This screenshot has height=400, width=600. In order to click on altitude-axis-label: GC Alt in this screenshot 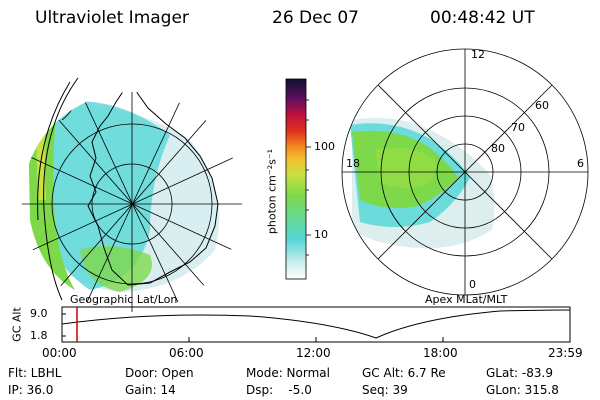, I will do `click(17, 324)`.